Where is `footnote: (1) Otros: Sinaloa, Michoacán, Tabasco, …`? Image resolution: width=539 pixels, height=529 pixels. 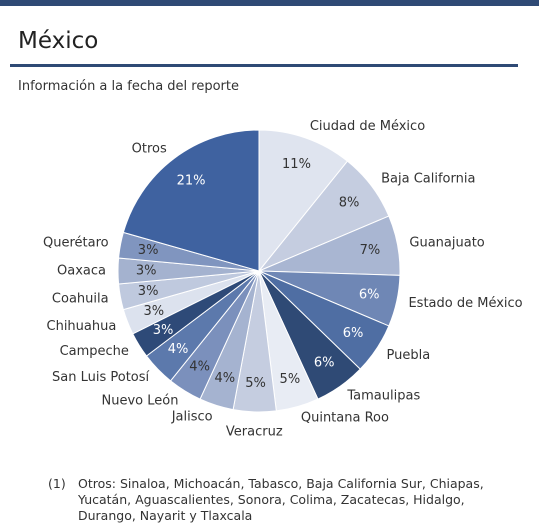 footnote: (1) Otros: Sinaloa, Michoacán, Tabasco, … is located at coordinates (268, 500).